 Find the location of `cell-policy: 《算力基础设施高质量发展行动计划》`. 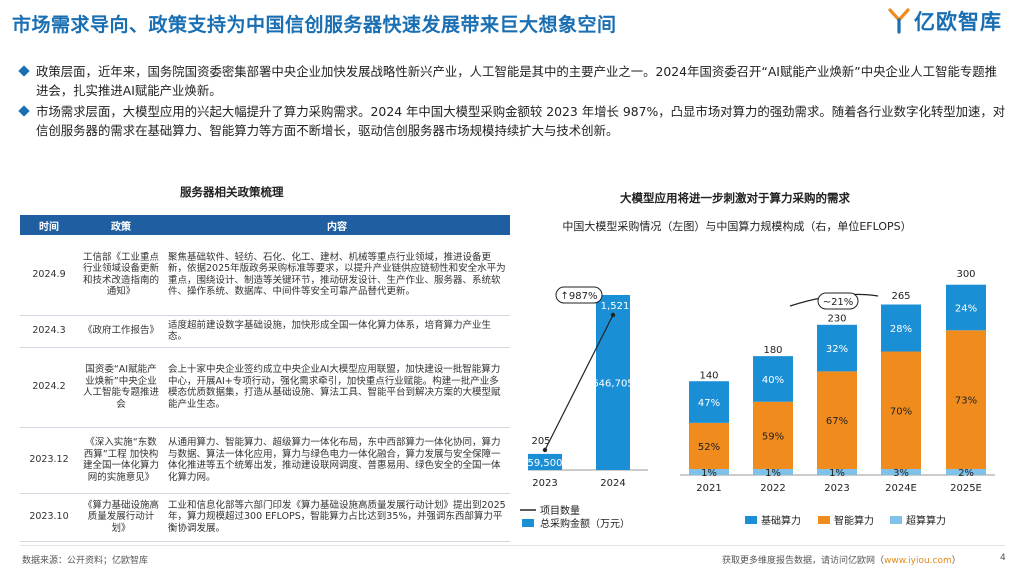

cell-policy: 《算力基础设施高质量发展行动计划》 is located at coordinates (121, 517).